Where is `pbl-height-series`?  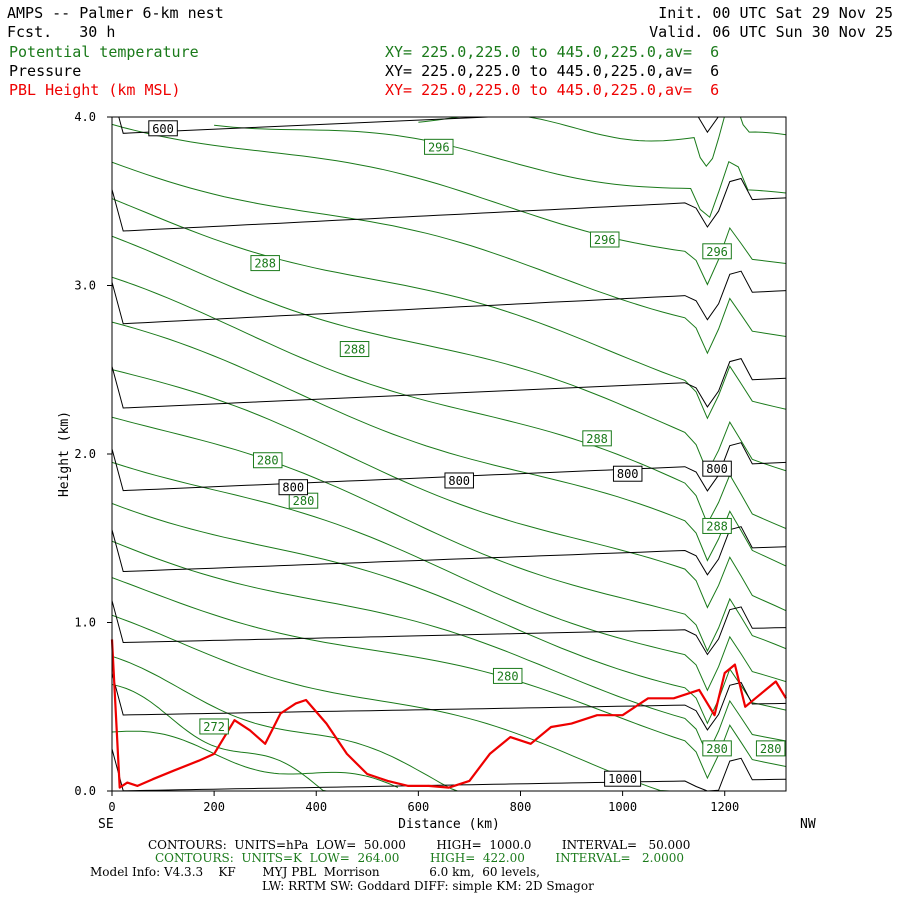
pbl-height-series is located at coordinates (448, 714).